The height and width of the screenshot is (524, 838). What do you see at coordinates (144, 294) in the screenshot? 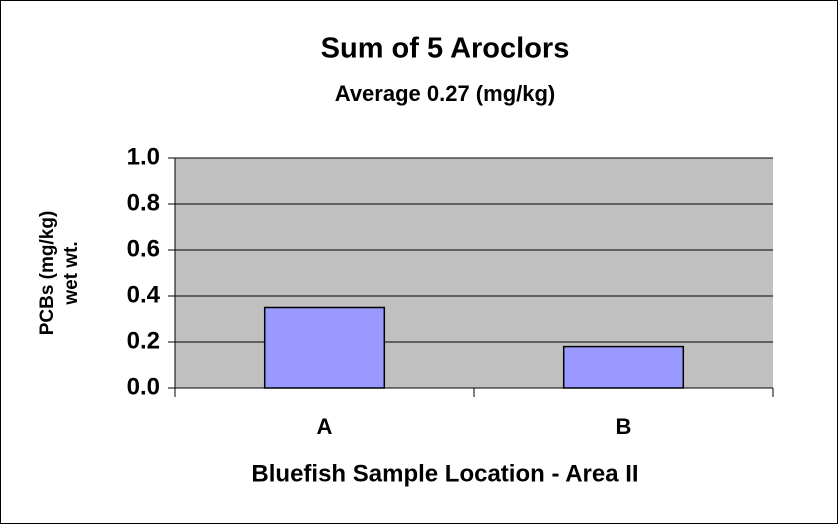
I see `y-tick-label: 0.4` at bounding box center [144, 294].